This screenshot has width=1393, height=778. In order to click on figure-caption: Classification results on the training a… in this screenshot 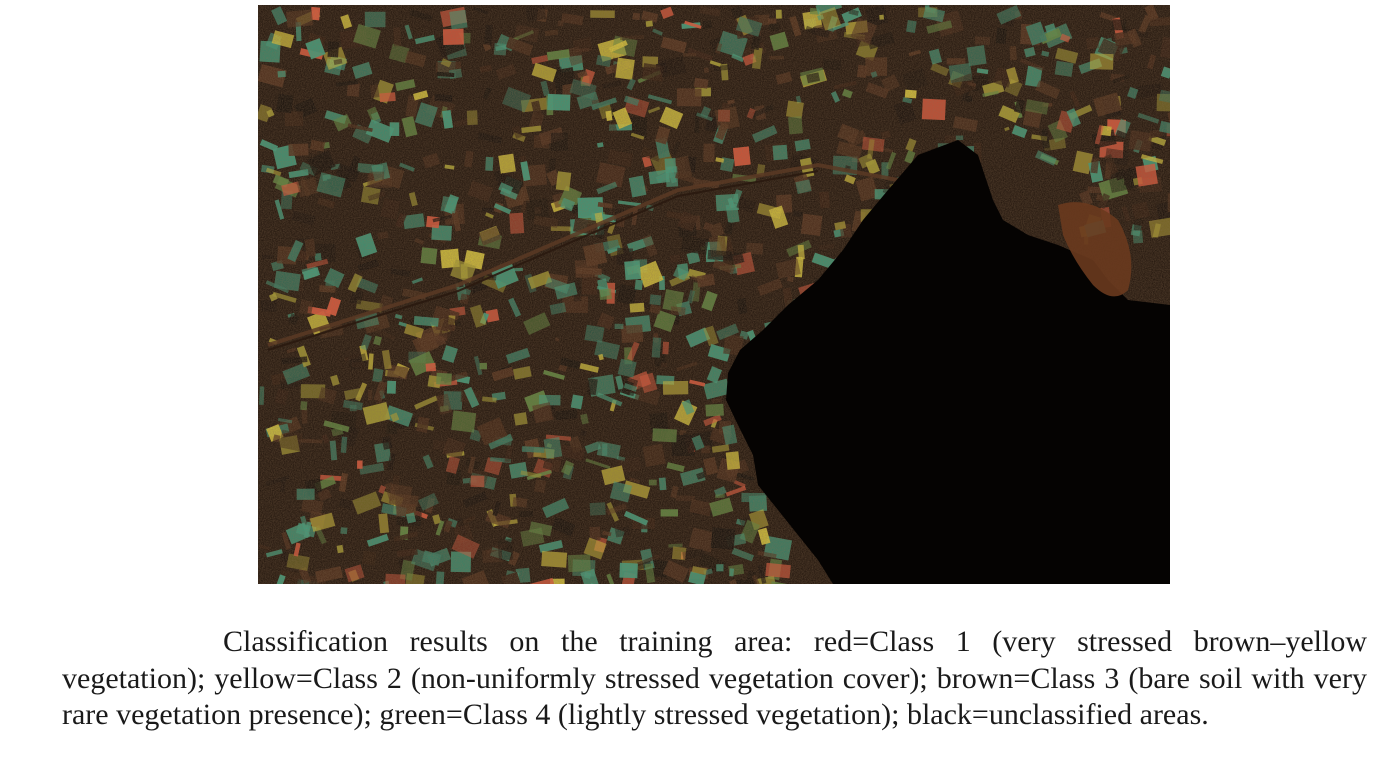, I will do `click(714, 678)`.